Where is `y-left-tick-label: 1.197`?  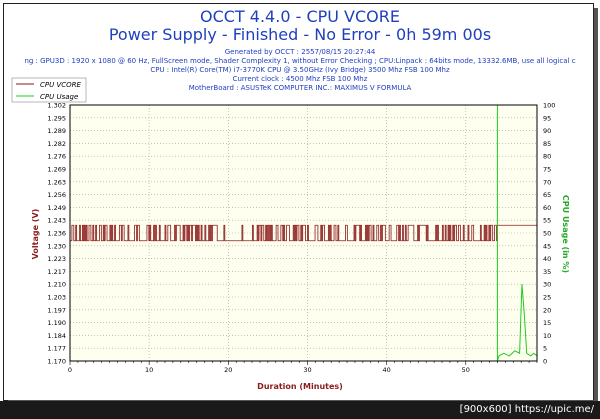
y-left-tick-label: 1.197 is located at coordinates (56, 310).